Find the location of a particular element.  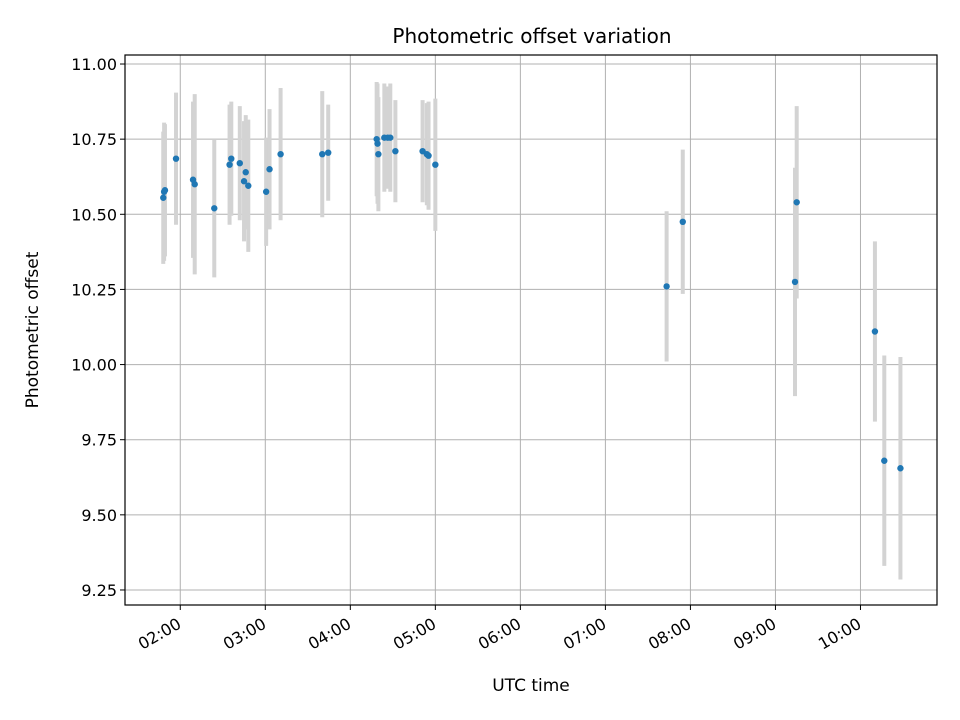

y-tick-label: 11.00 is located at coordinates (94, 64).